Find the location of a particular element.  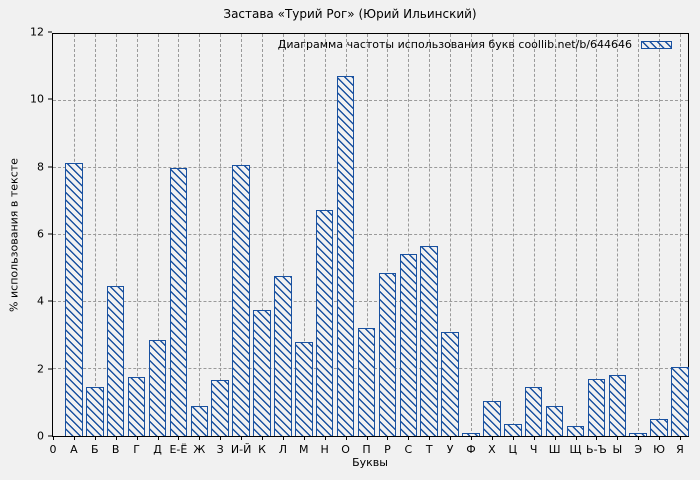

bar-М is located at coordinates (304, 388).